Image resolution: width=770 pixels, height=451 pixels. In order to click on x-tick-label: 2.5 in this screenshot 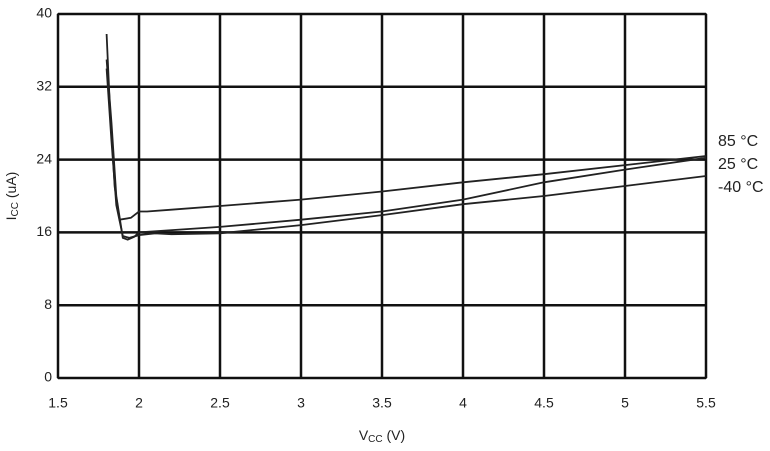, I will do `click(220, 403)`.